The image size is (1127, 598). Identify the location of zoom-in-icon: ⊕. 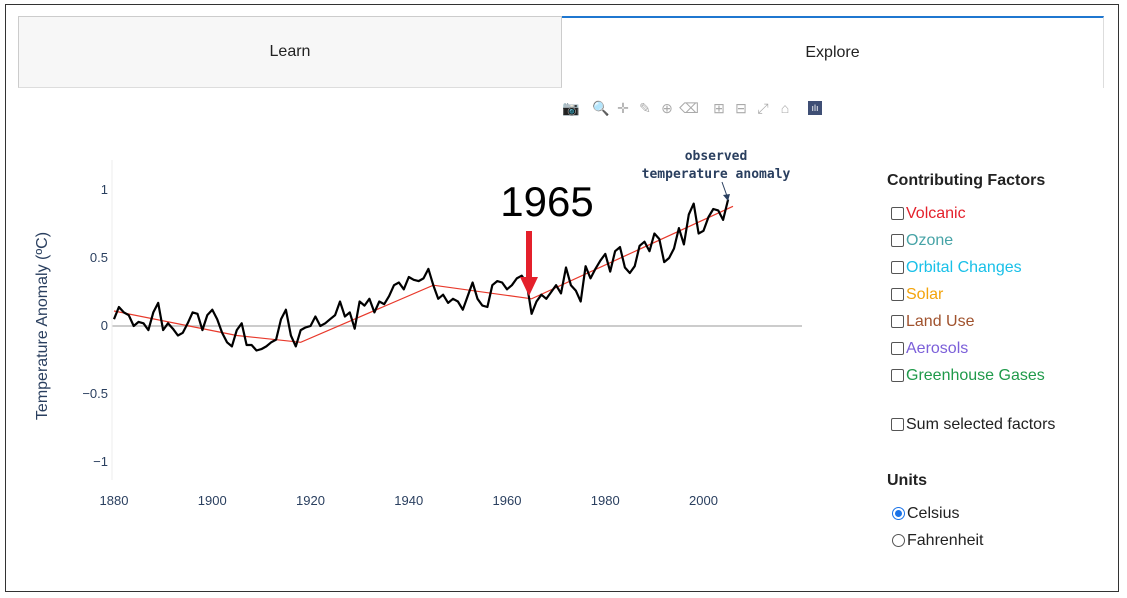
(667, 107).